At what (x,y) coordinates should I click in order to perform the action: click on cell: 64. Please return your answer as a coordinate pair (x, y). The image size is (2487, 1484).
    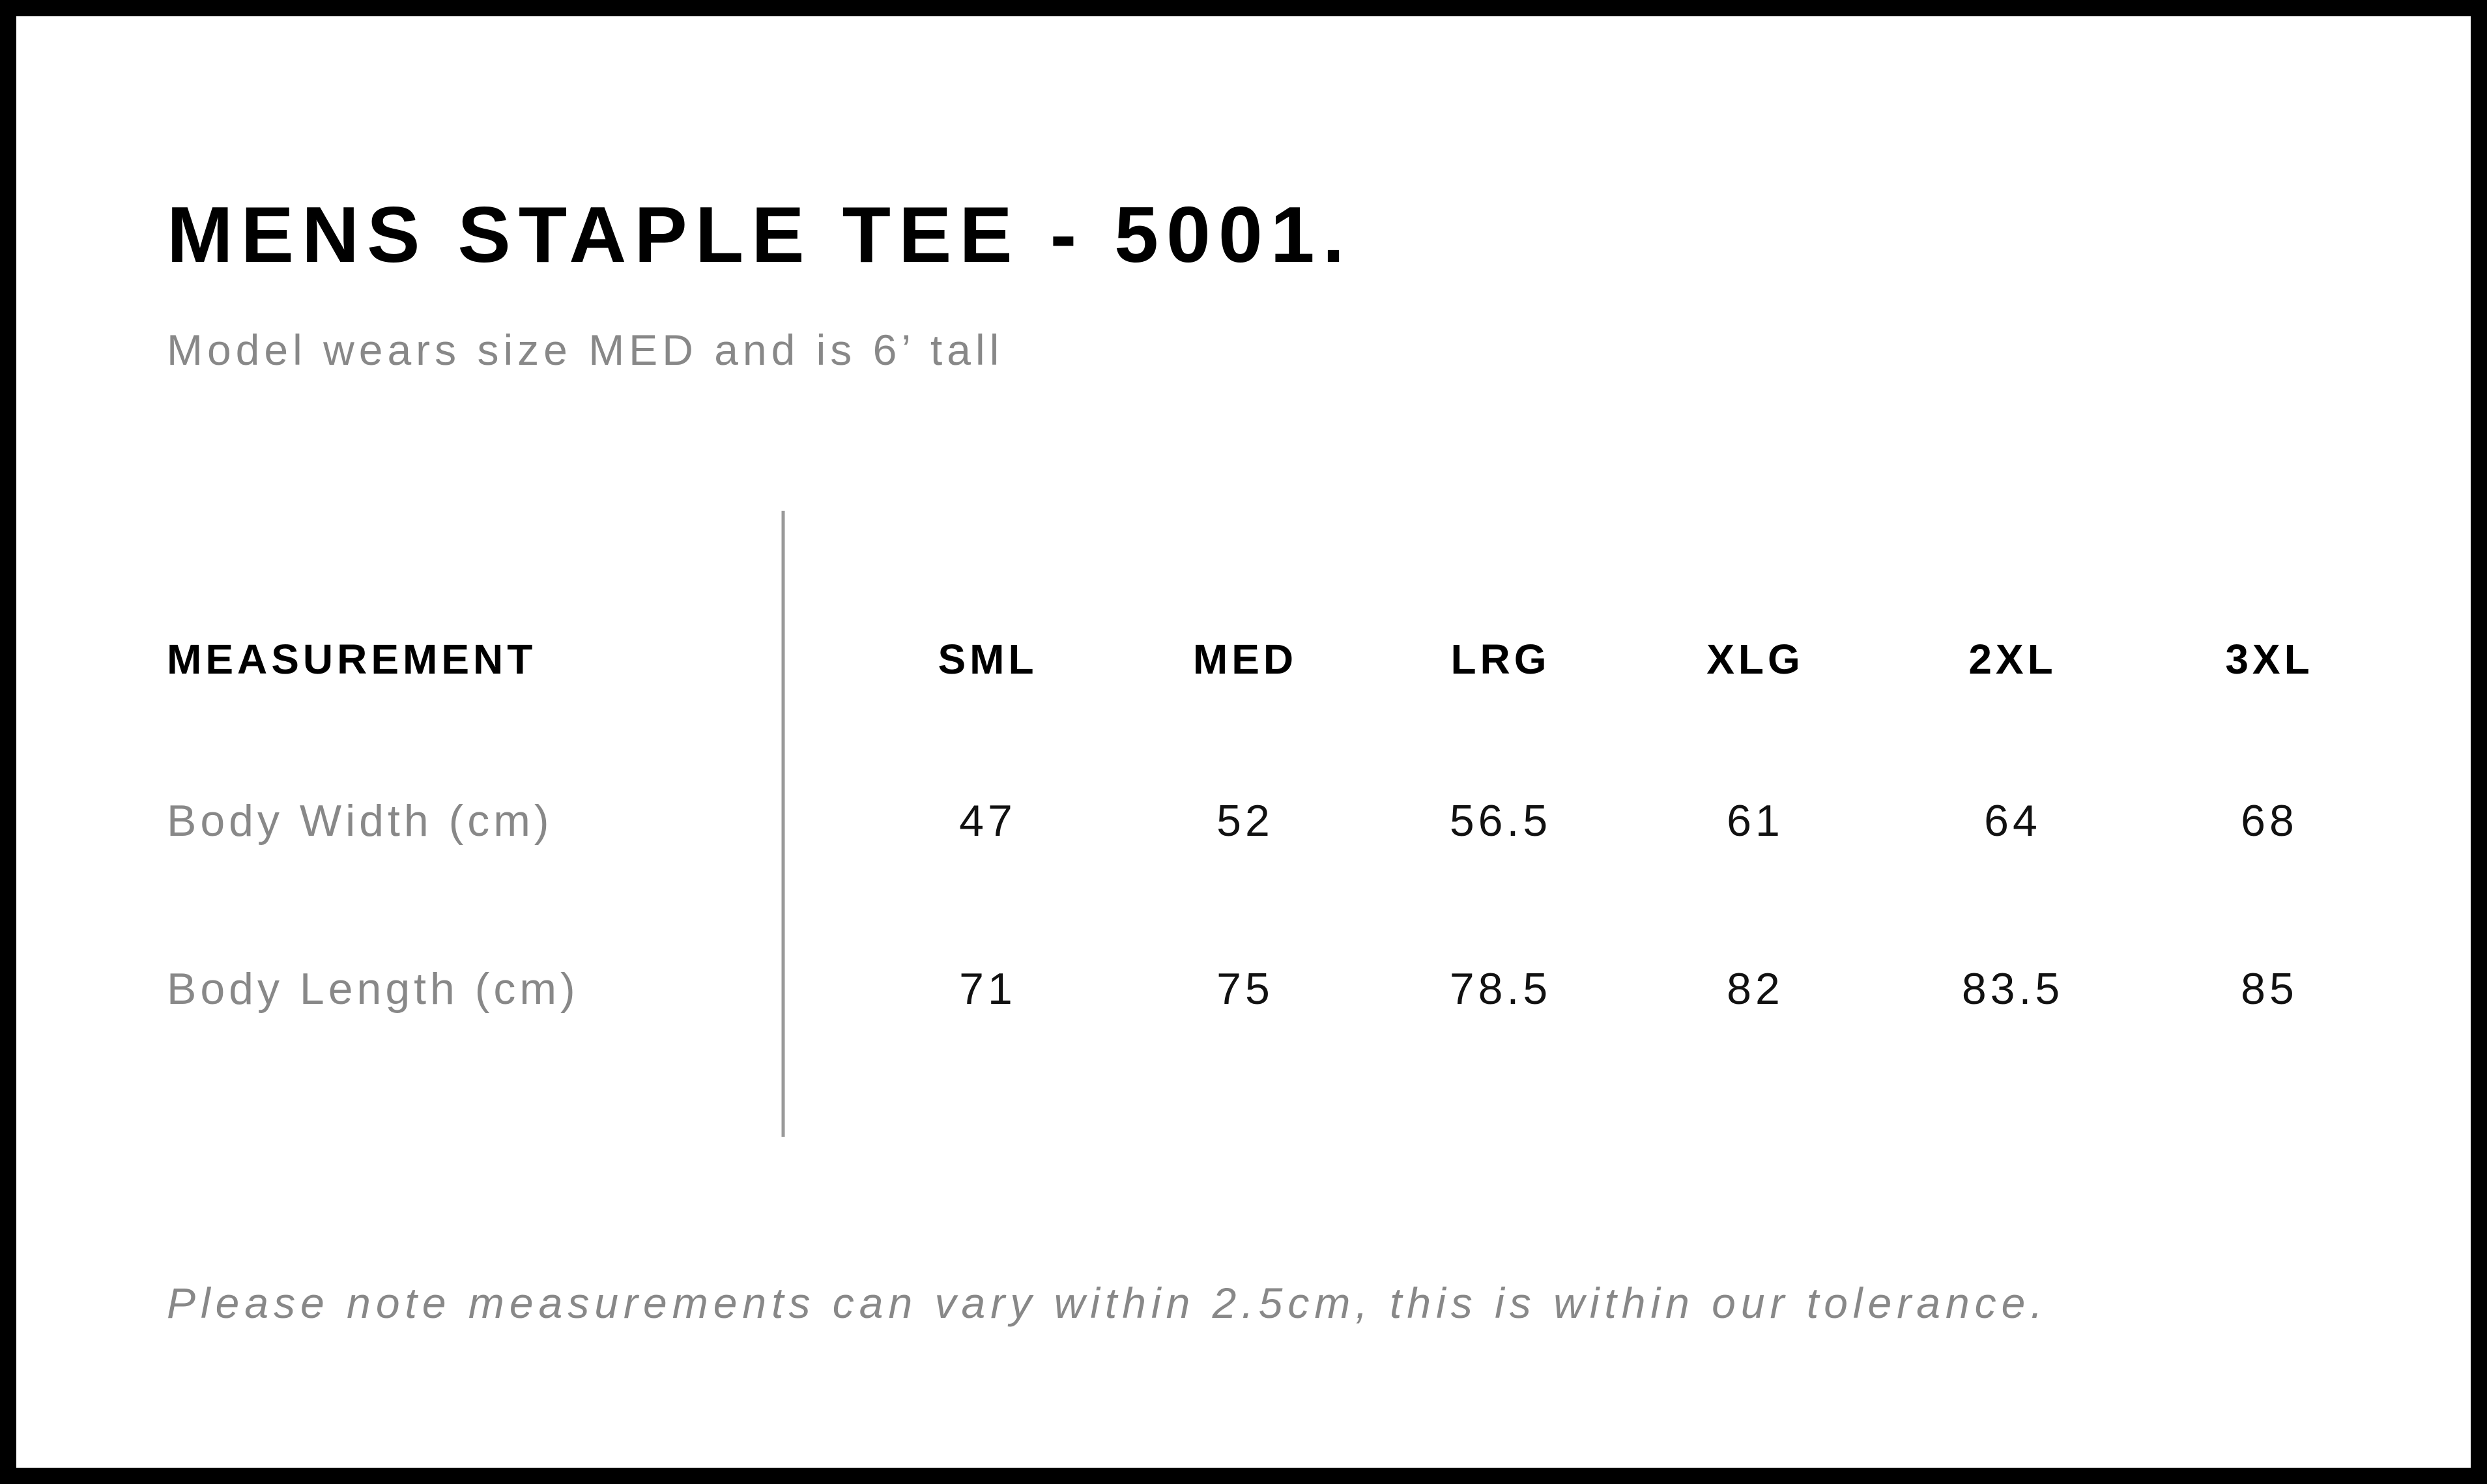
    Looking at the image, I should click on (2012, 821).